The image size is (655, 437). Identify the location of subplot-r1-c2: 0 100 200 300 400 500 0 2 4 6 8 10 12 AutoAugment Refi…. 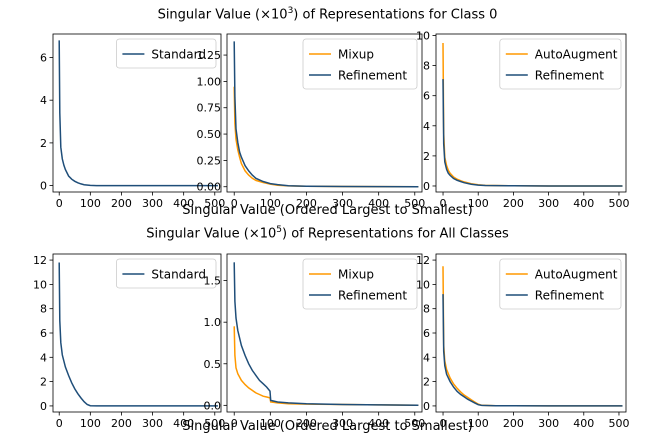
(522, 341).